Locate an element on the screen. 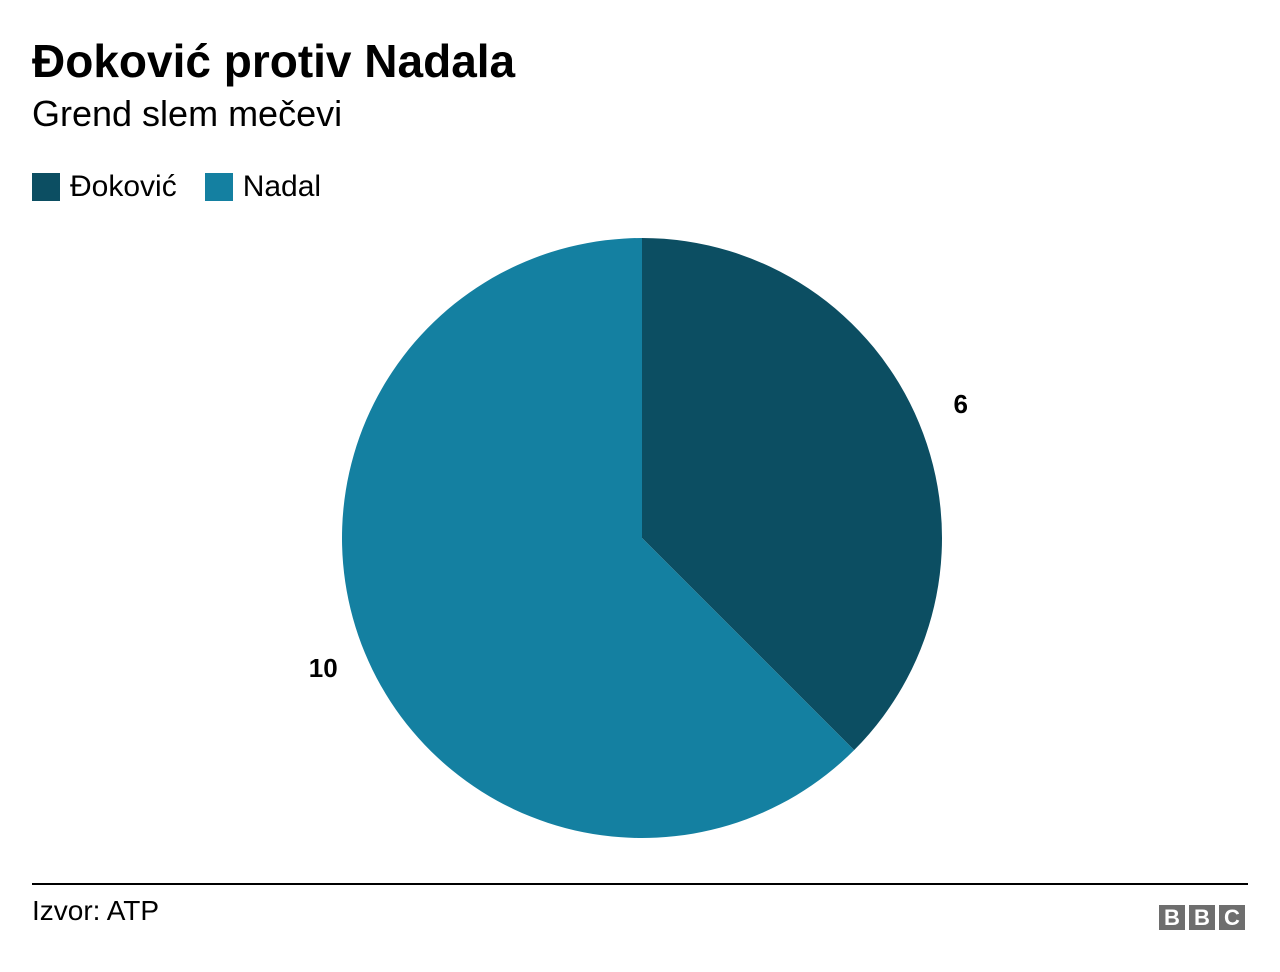  chart-title: Đoković protiv Nadala is located at coordinates (274, 61).